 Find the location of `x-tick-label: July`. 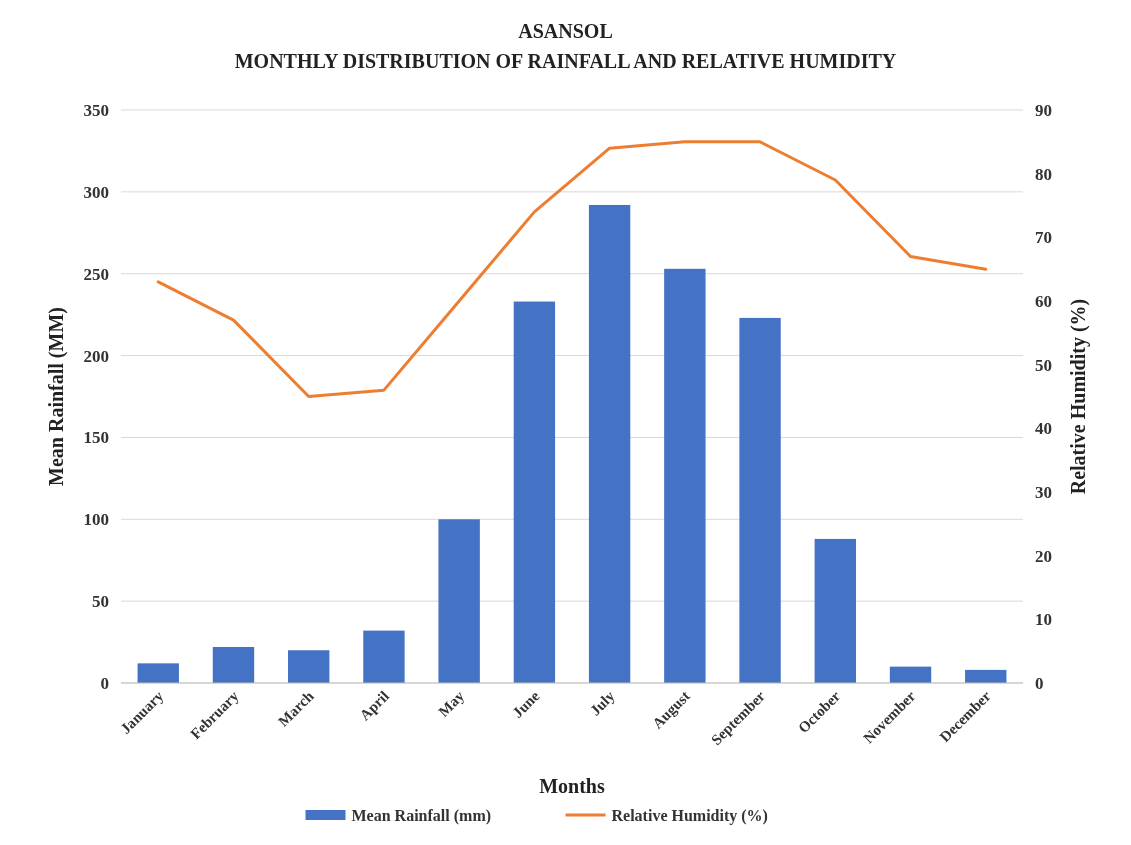

x-tick-label: July is located at coordinates (602, 703).